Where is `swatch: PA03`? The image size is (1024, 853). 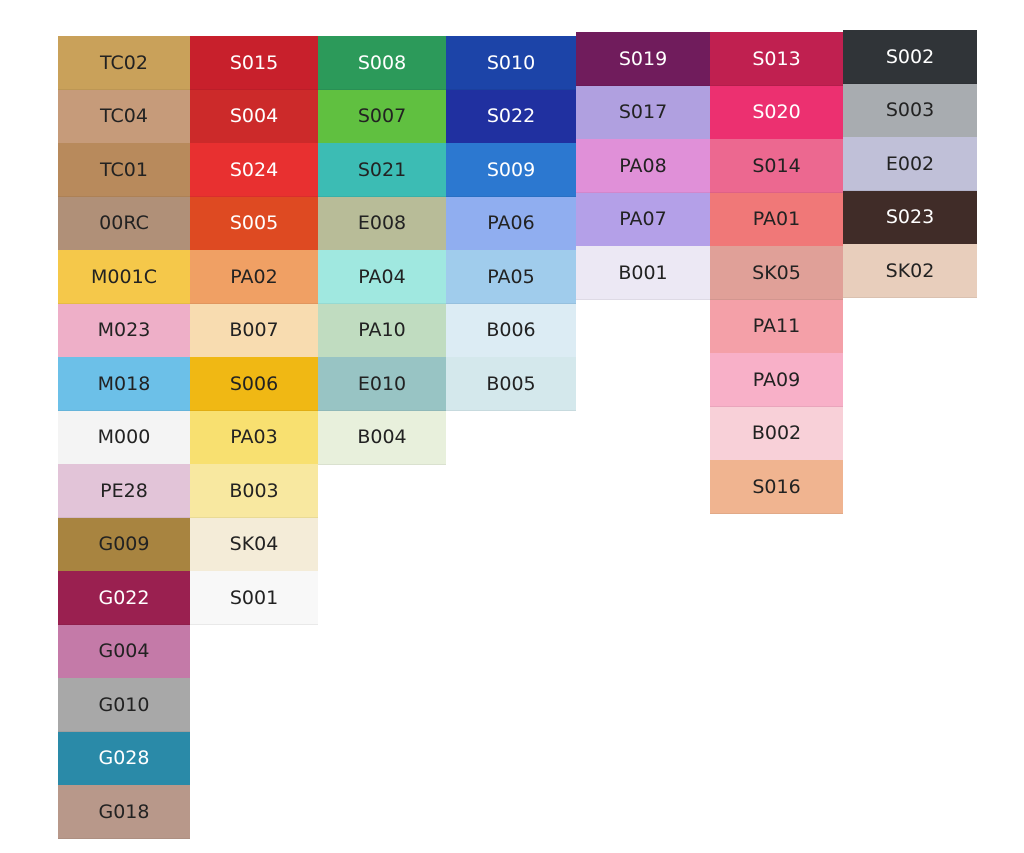
swatch: PA03 is located at coordinates (254, 437).